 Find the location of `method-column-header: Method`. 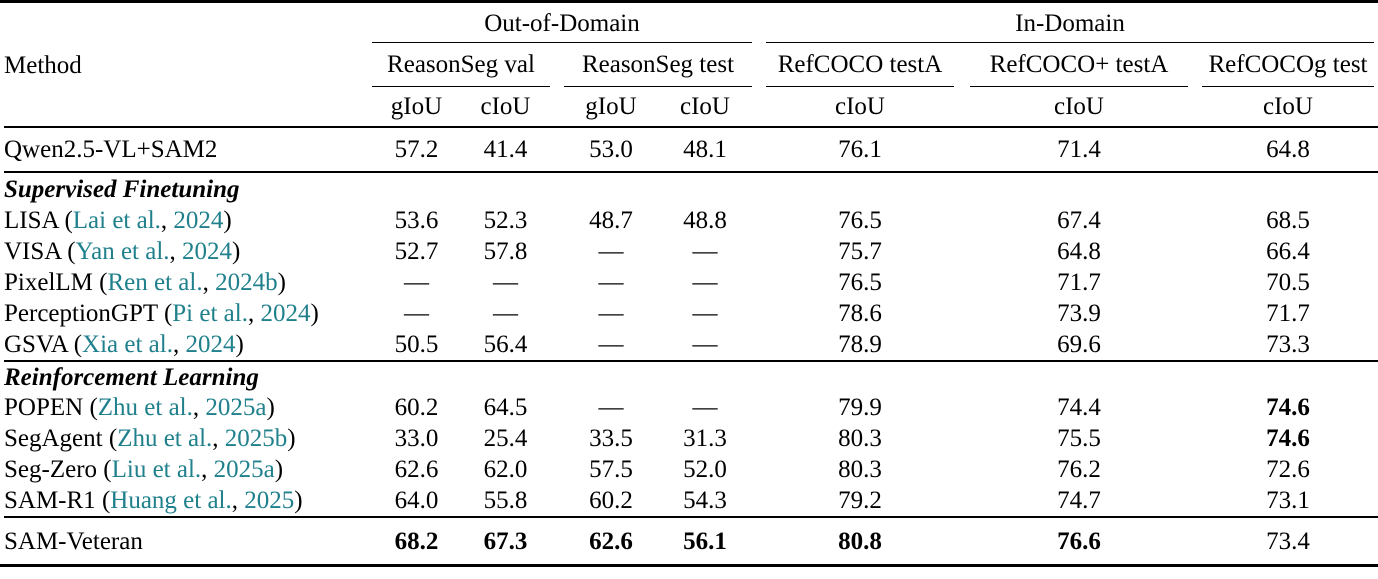

method-column-header: Method is located at coordinates (43, 65).